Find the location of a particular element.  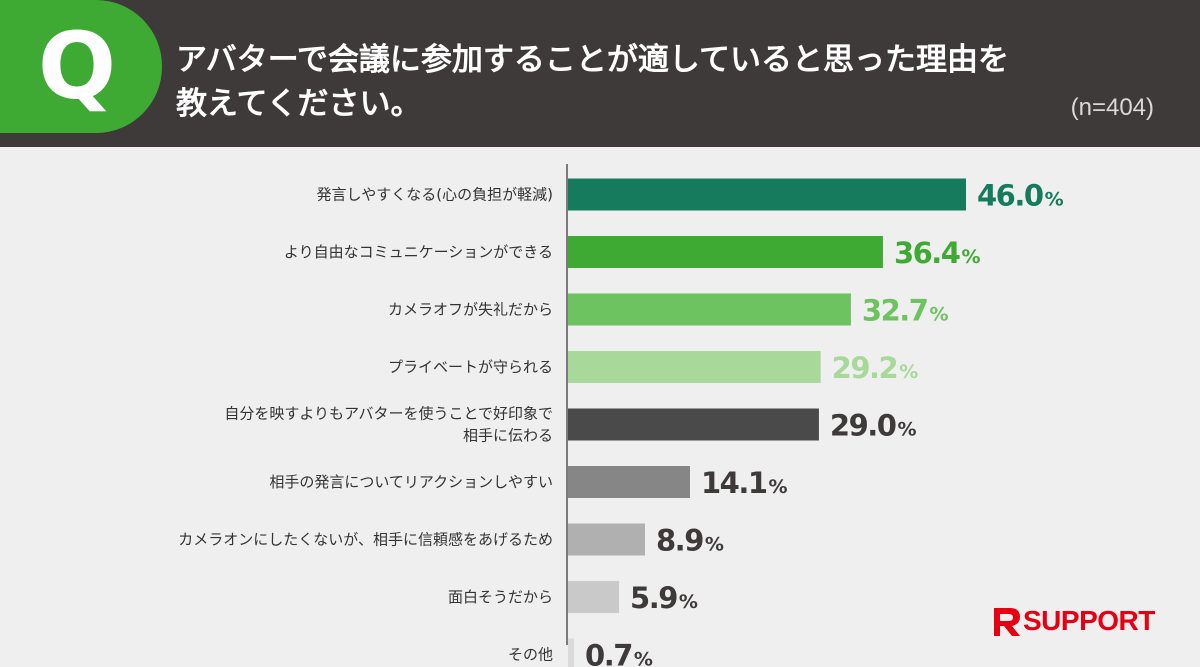

value-label: 32.7% is located at coordinates (905, 311).